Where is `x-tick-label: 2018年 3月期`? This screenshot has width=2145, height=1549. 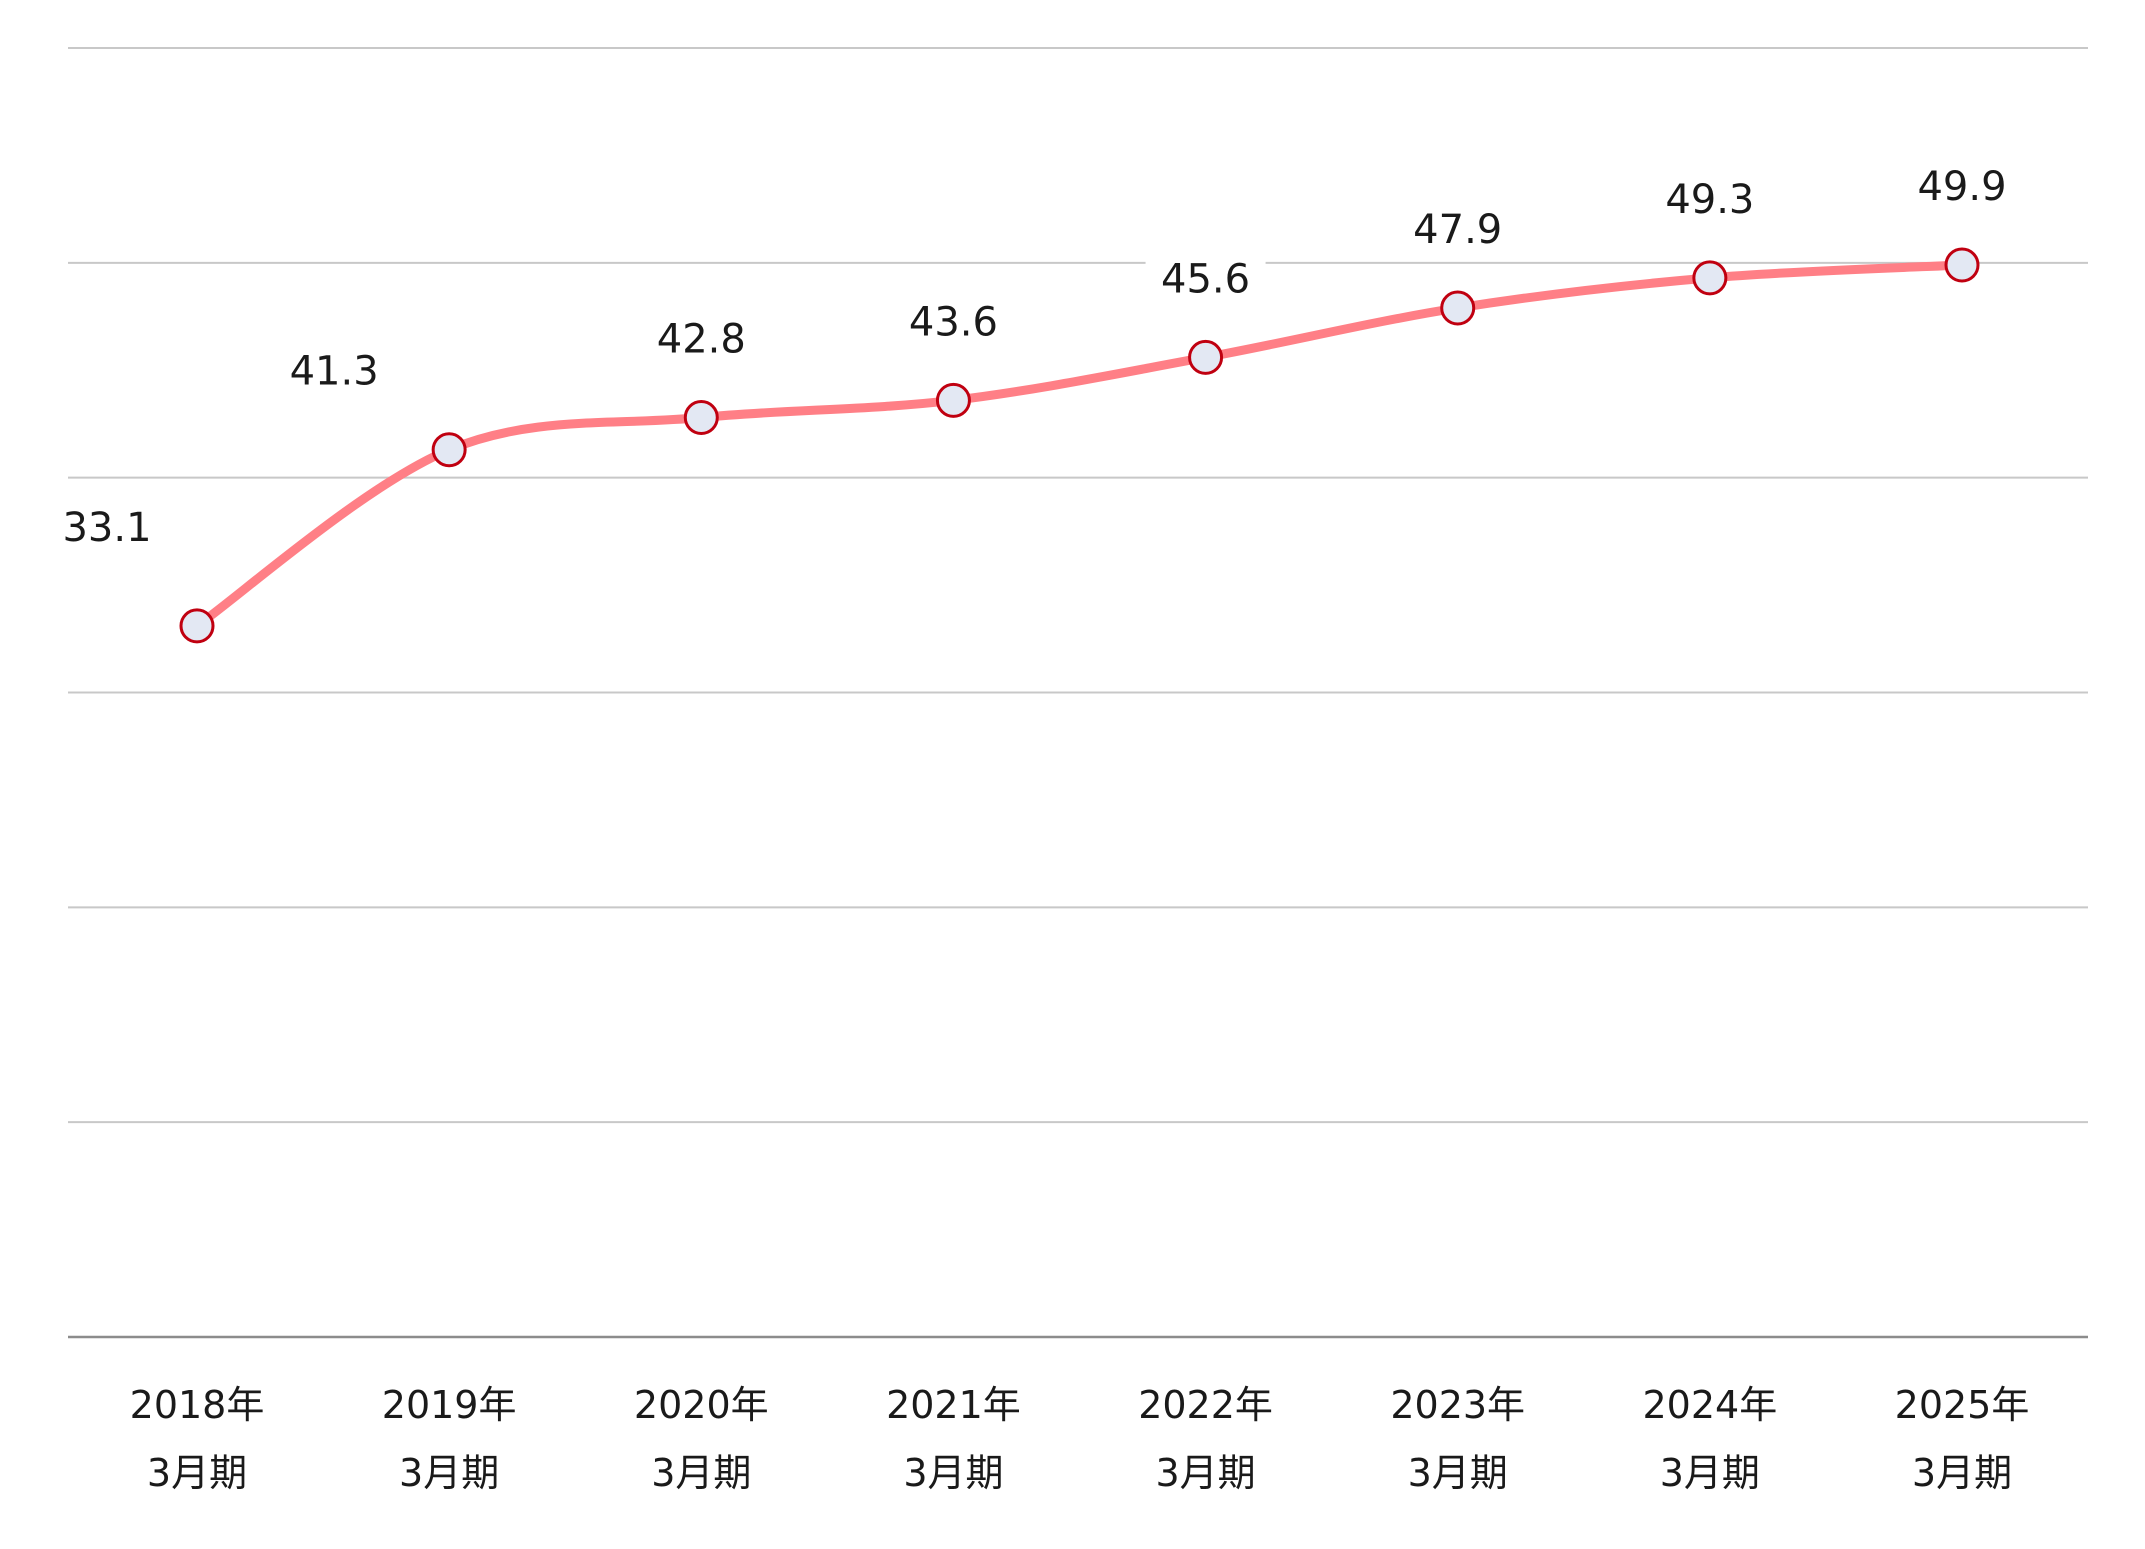 x-tick-label: 2018年 3月期 is located at coordinates (197, 1439).